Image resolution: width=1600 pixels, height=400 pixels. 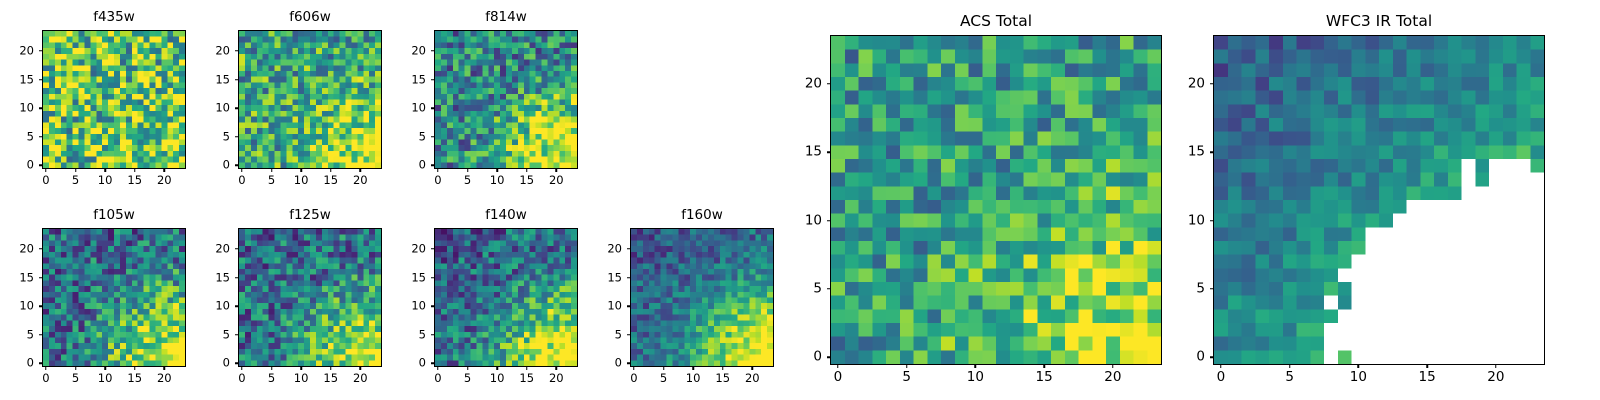 I want to click on panel-title: f606w, so click(x=310, y=17).